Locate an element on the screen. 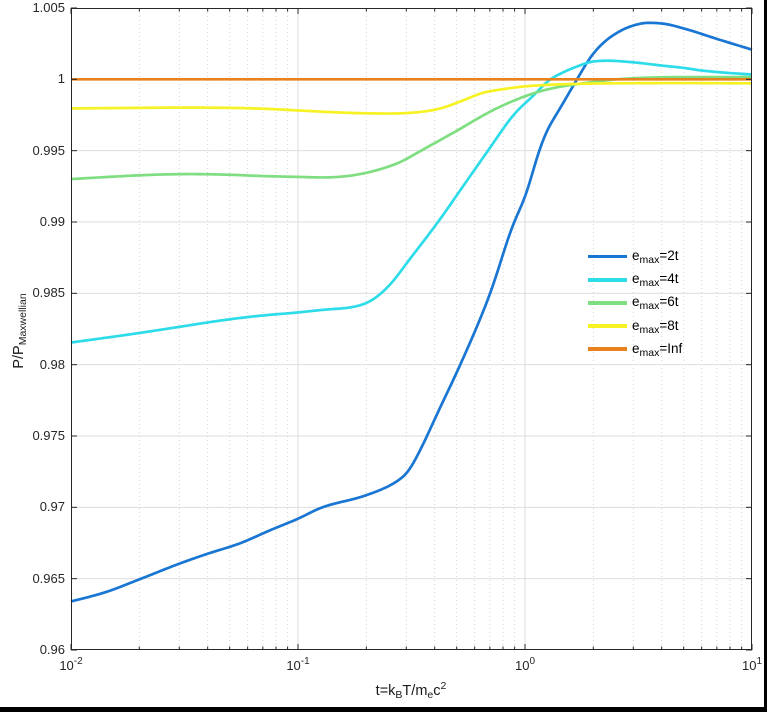 The height and width of the screenshot is (712, 767). legend-row-e-max-6t: emax=6t is located at coordinates (633, 303).